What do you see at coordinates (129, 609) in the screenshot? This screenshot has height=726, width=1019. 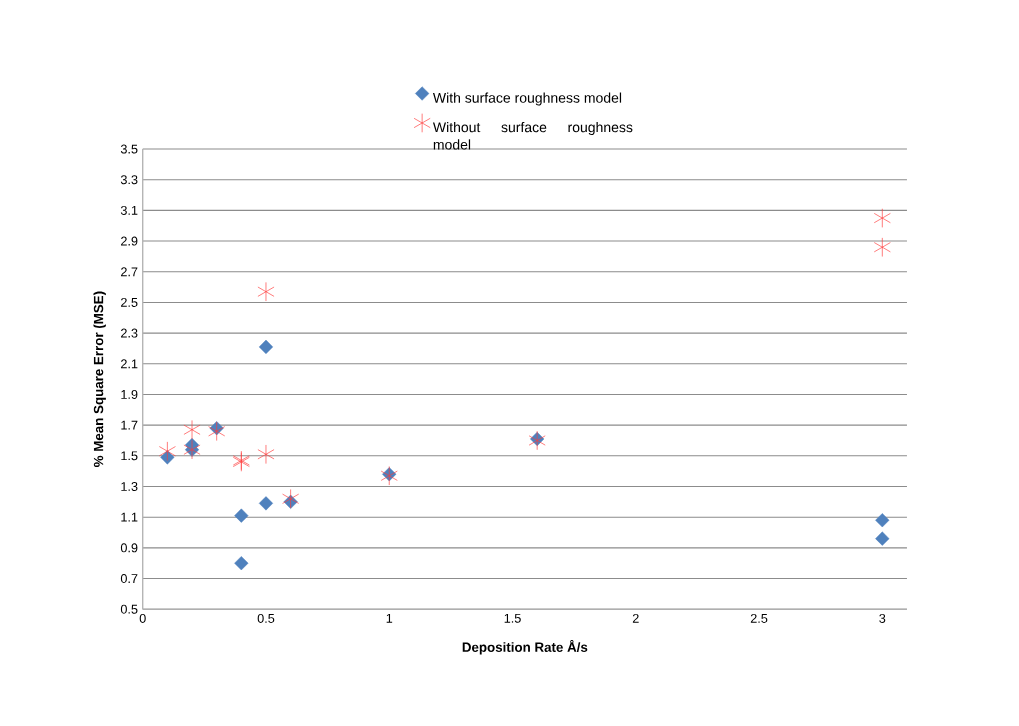 I see `y-tick-label: 0.5` at bounding box center [129, 609].